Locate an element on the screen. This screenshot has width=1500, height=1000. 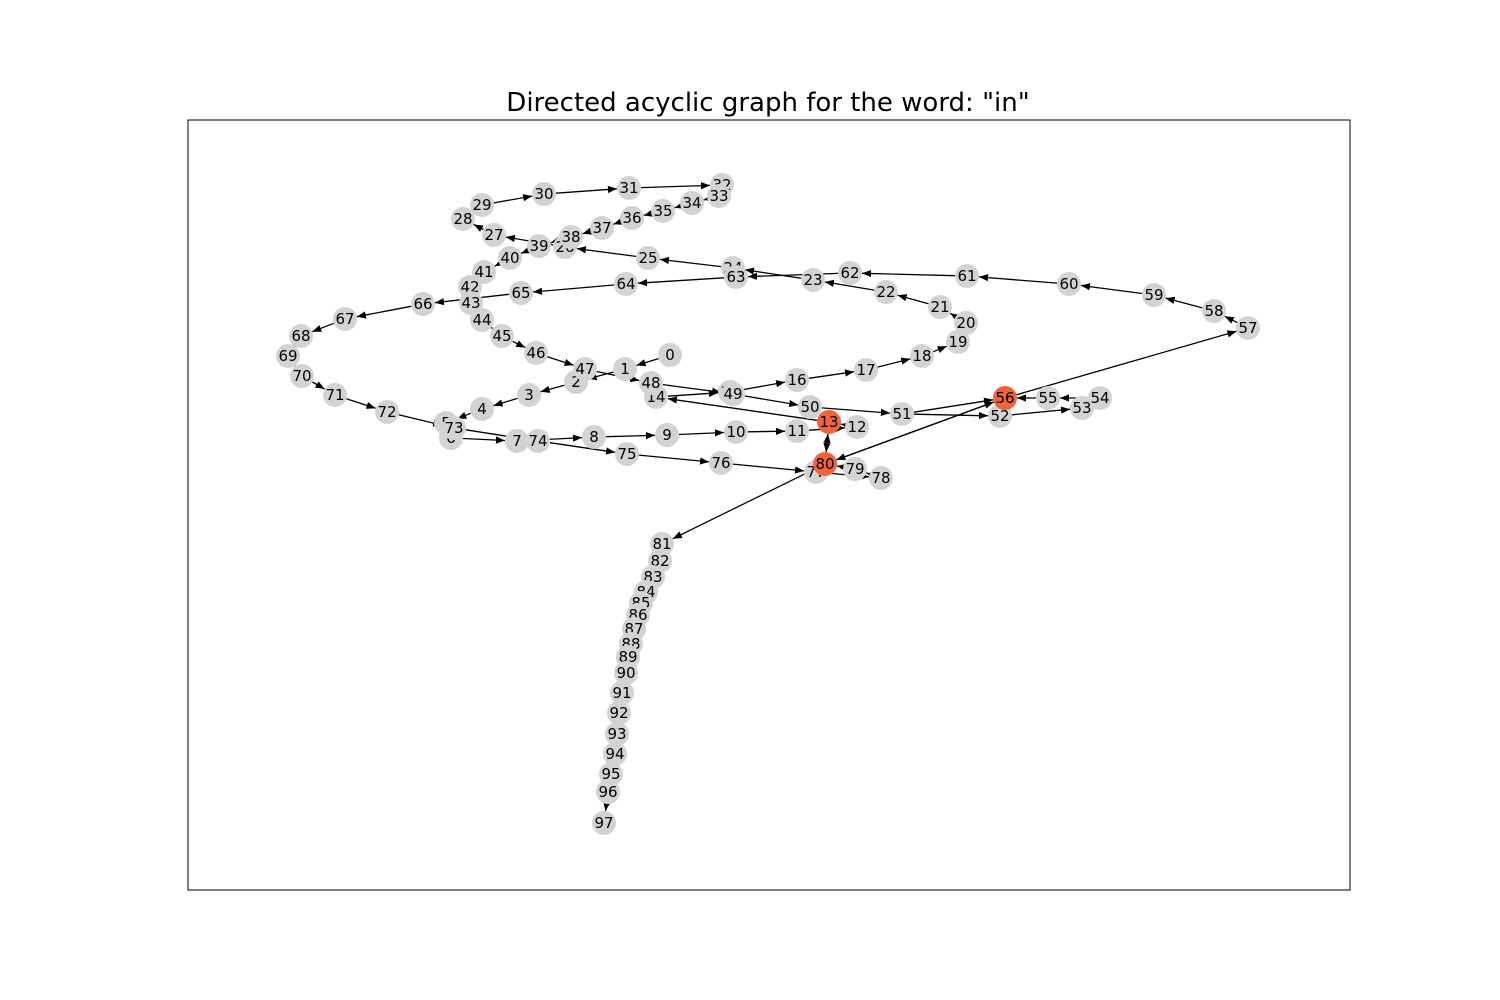
node-label: 69 is located at coordinates (287, 356).